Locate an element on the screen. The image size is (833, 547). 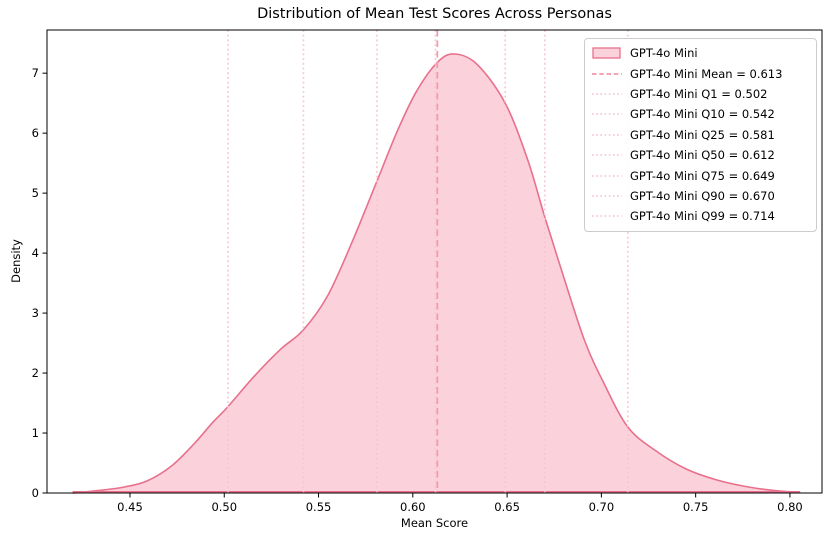
legend-entry: GPT-4o Mini Mean = 0.613 is located at coordinates (700, 73).